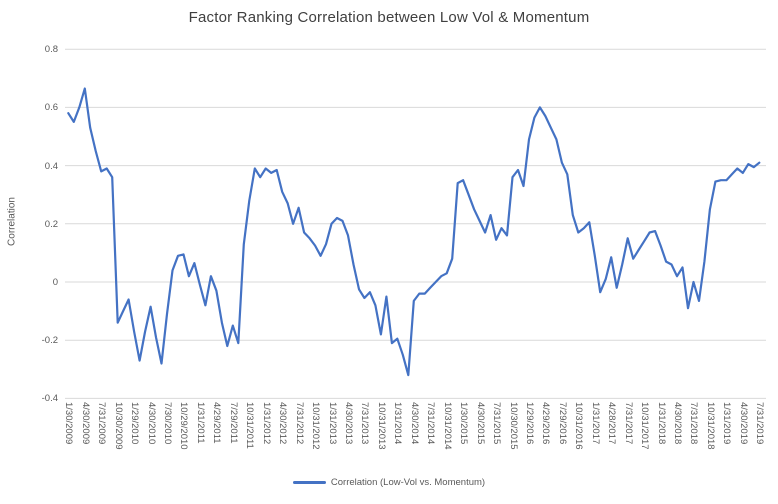  I want to click on x-tick-label: 4/30/2010, so click(151, 423).